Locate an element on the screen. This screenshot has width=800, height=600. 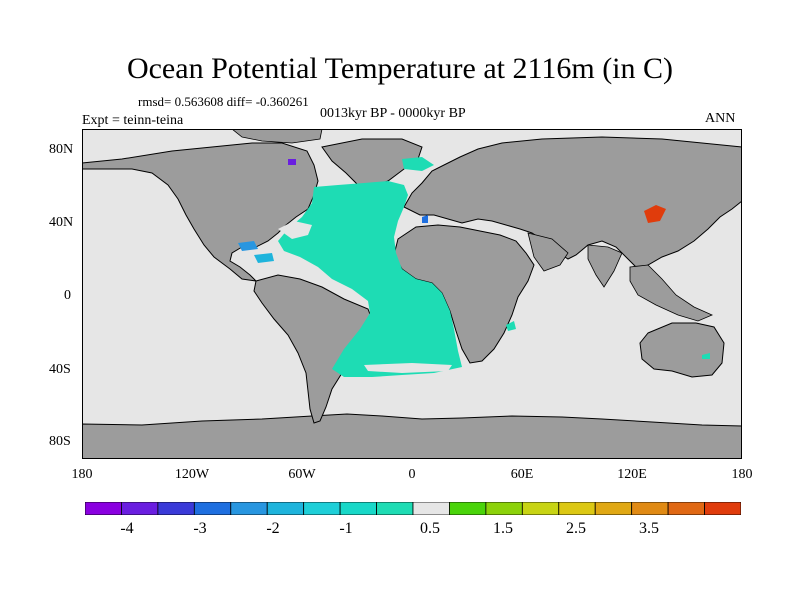
season-label: ANN is located at coordinates (720, 118).